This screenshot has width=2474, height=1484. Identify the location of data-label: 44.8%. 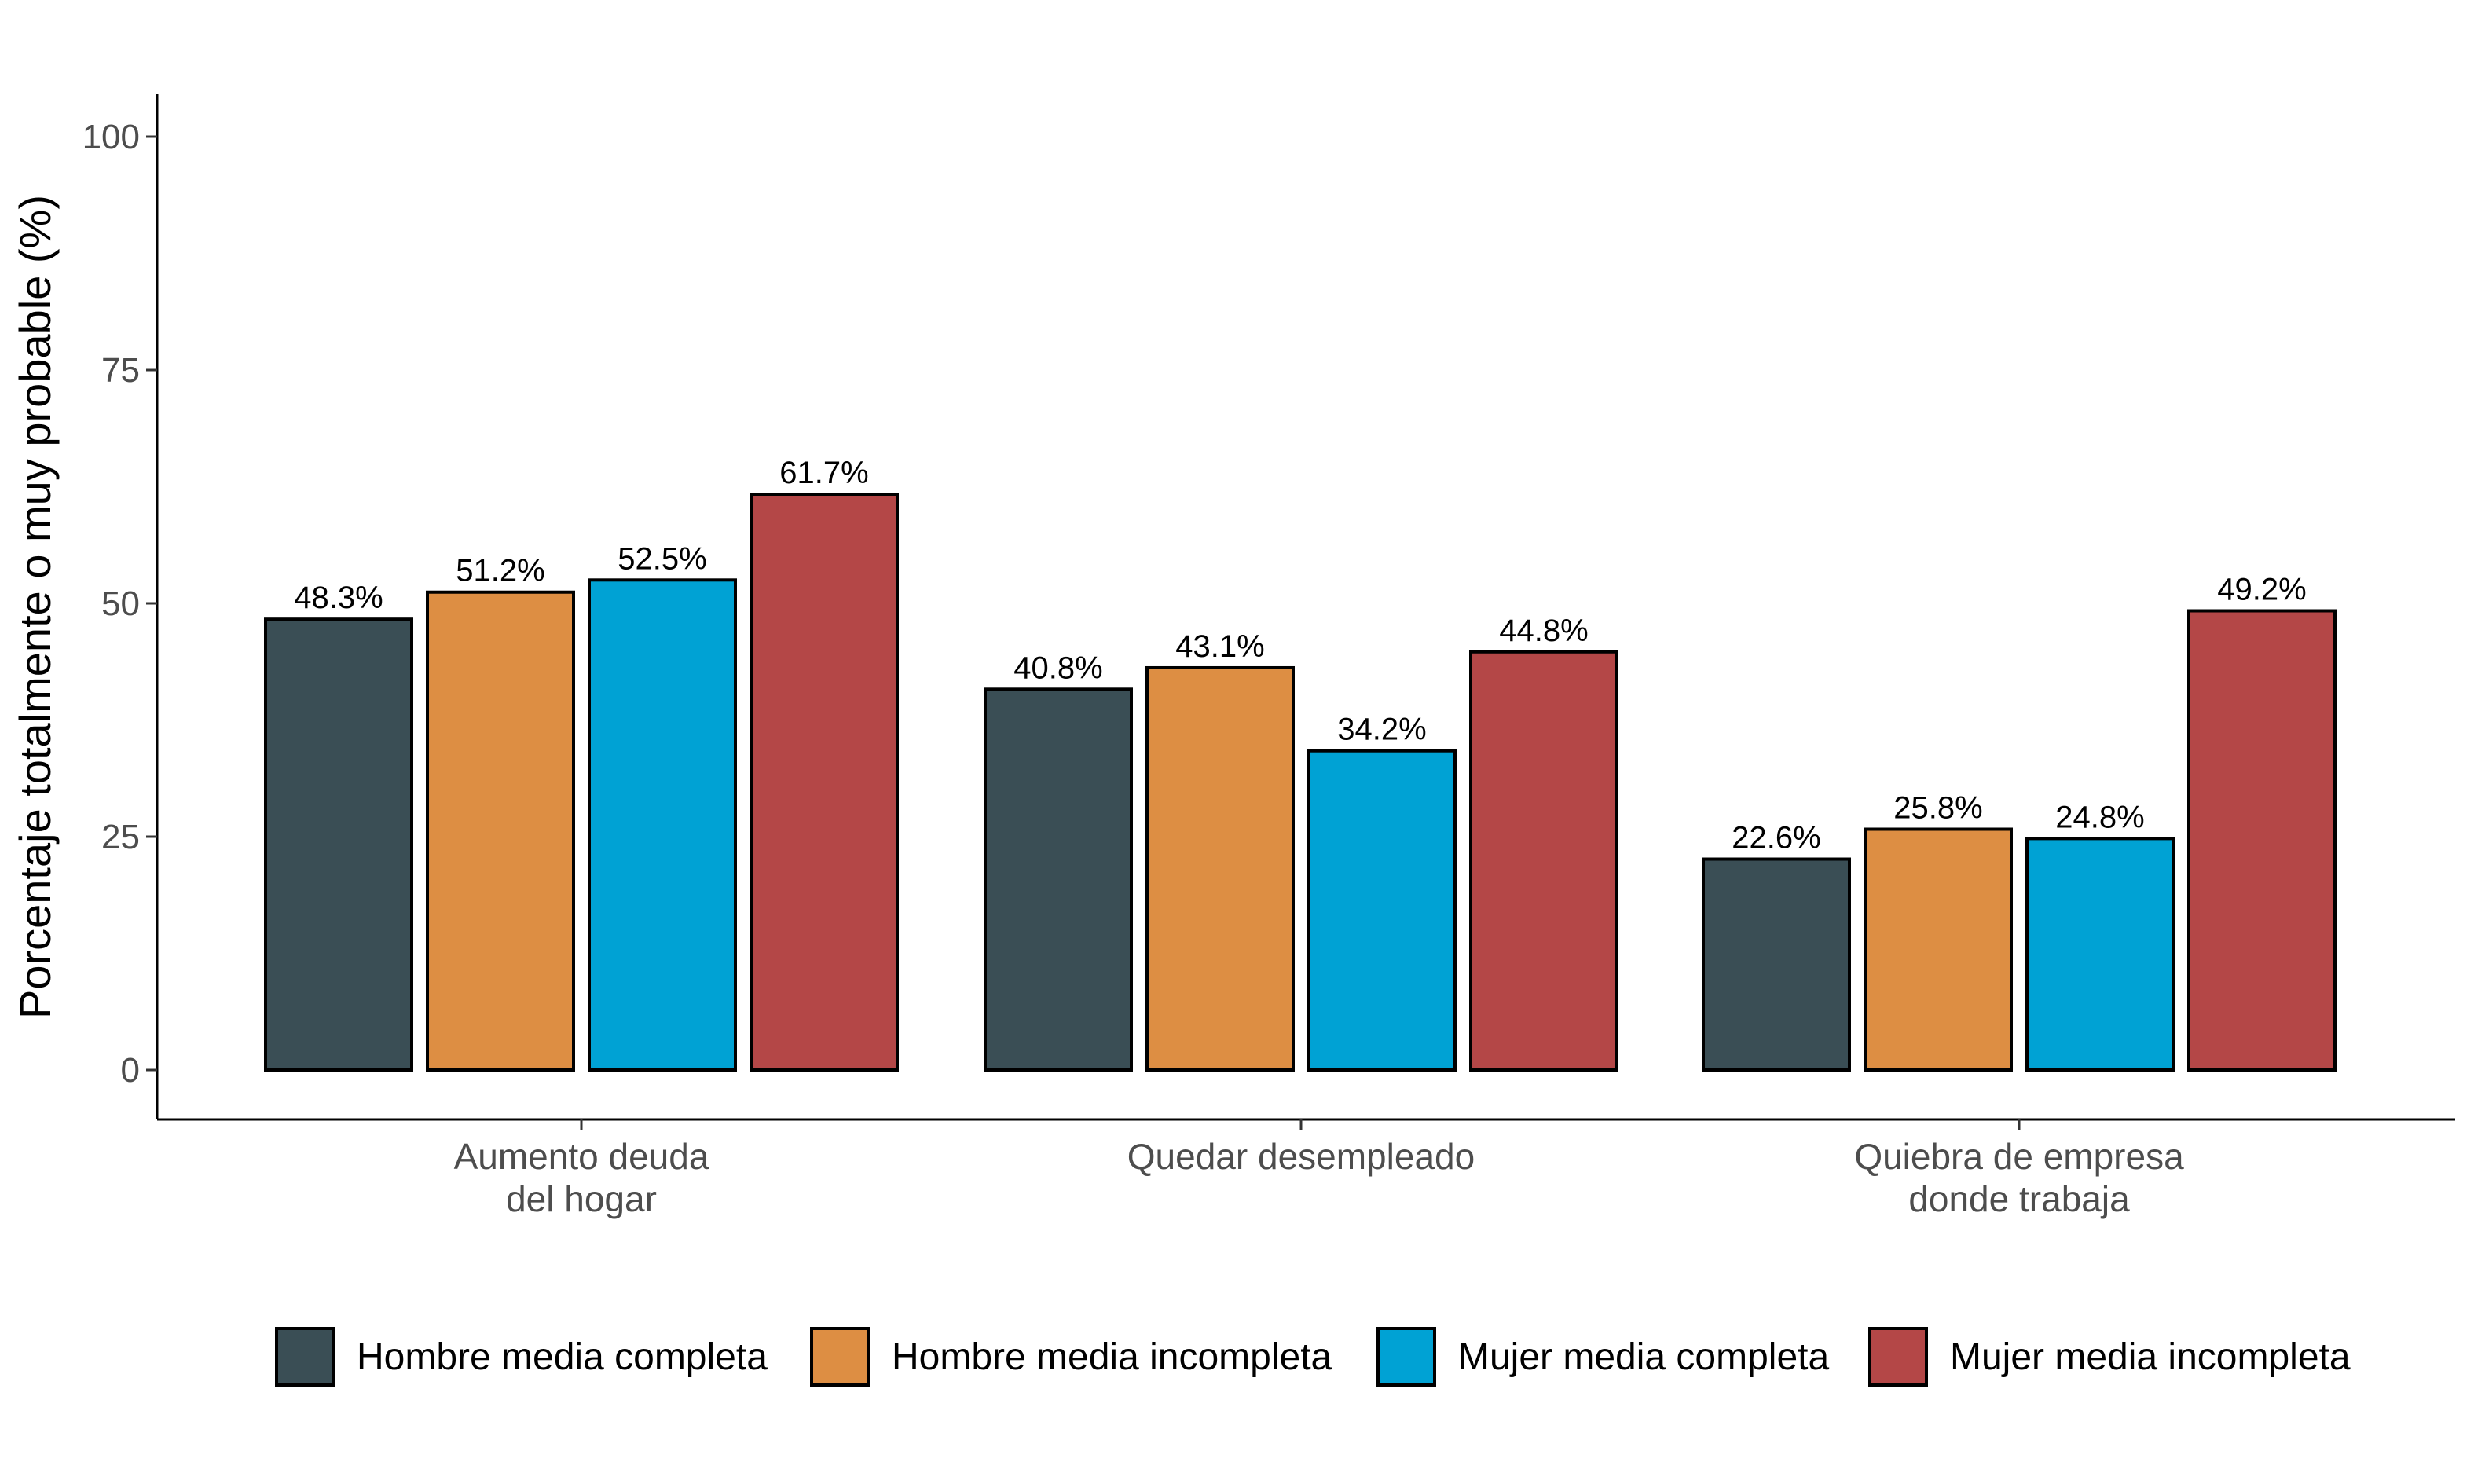
(1543, 631).